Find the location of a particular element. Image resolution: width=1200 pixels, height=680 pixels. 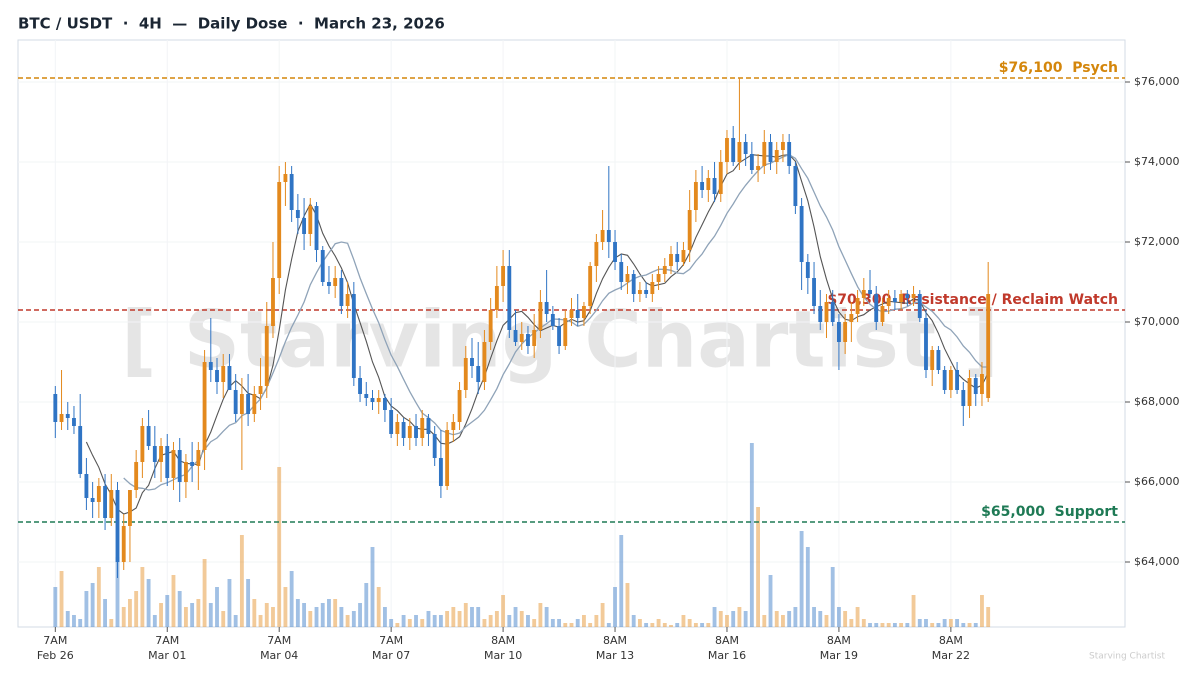

x-tick-label: Mar 19 is located at coordinates (839, 655).